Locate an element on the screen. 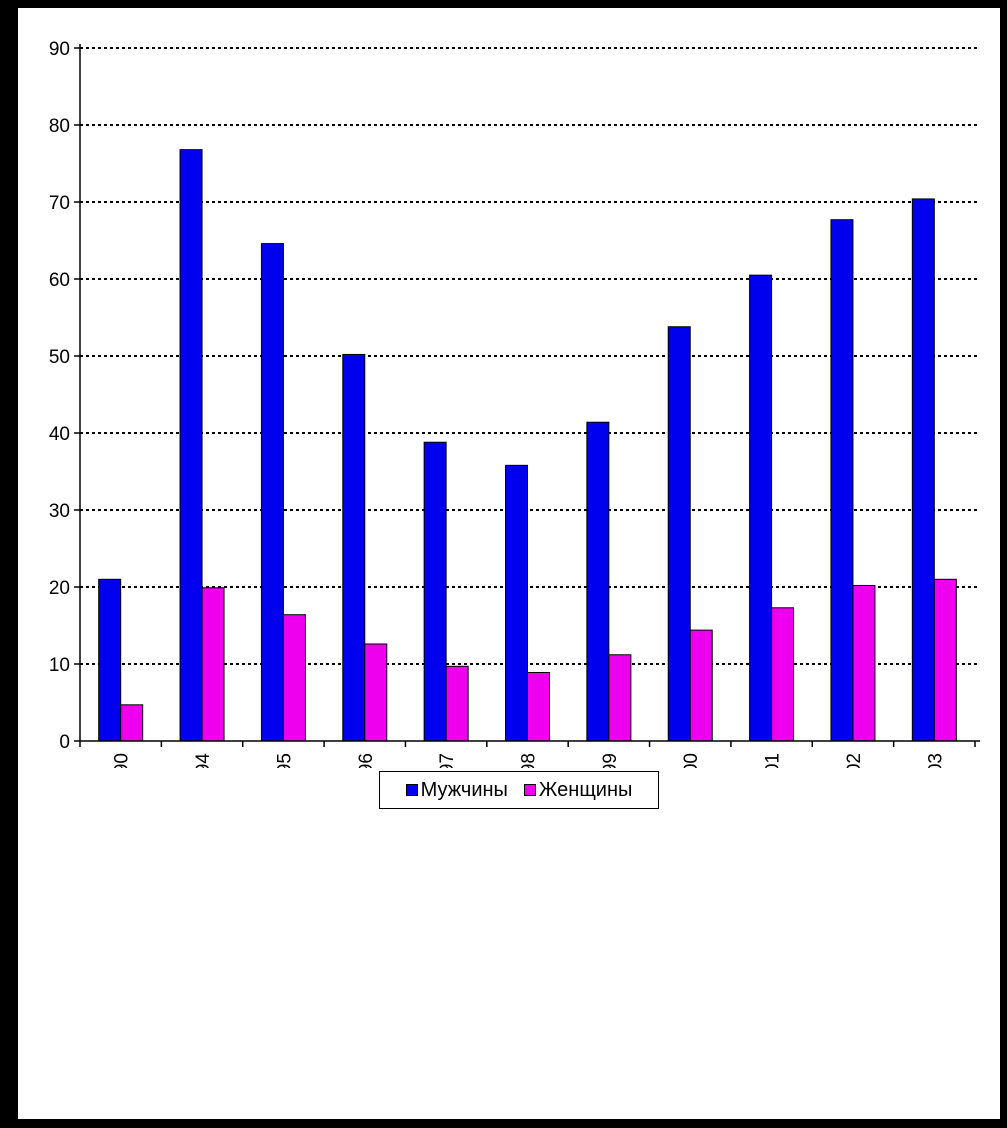 The image size is (1007, 1128). y-tick-label-70: 70 is located at coordinates (59, 203).